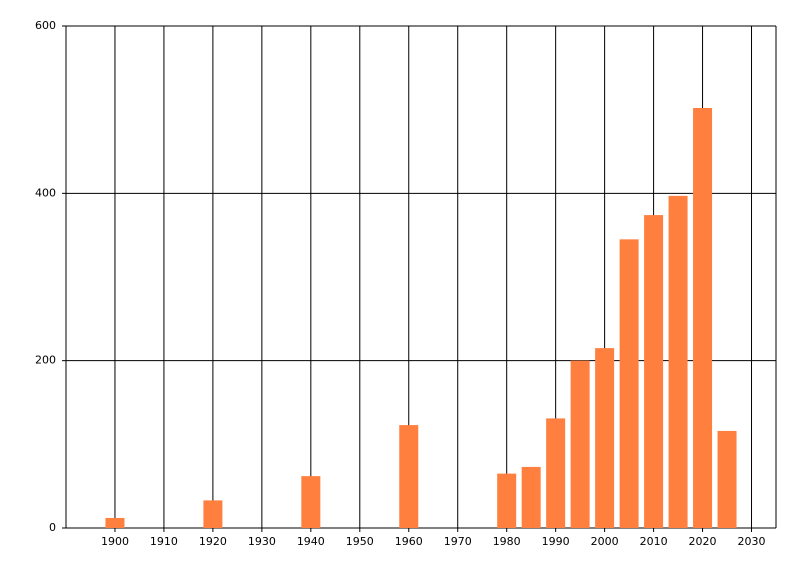 This screenshot has width=800, height=576. What do you see at coordinates (654, 541) in the screenshot?
I see `x-tick-label: 2010` at bounding box center [654, 541].